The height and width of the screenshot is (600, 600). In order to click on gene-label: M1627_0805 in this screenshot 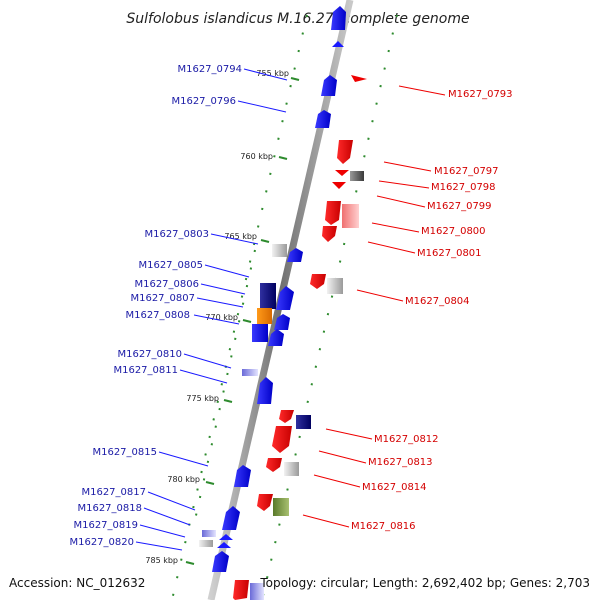, I will do `click(170, 265)`.